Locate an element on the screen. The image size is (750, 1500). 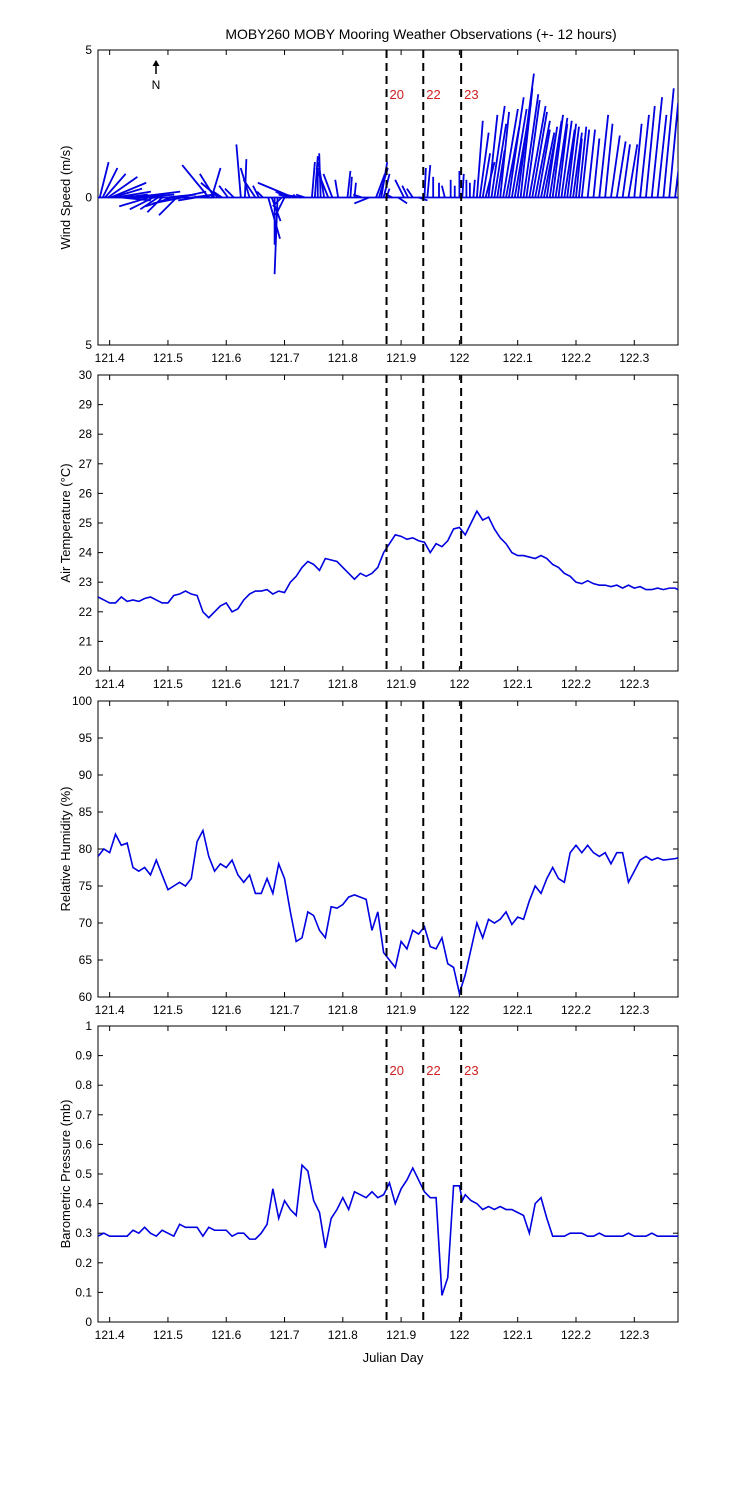
y-tick-label: 0.3 is located at coordinates (83, 1233).